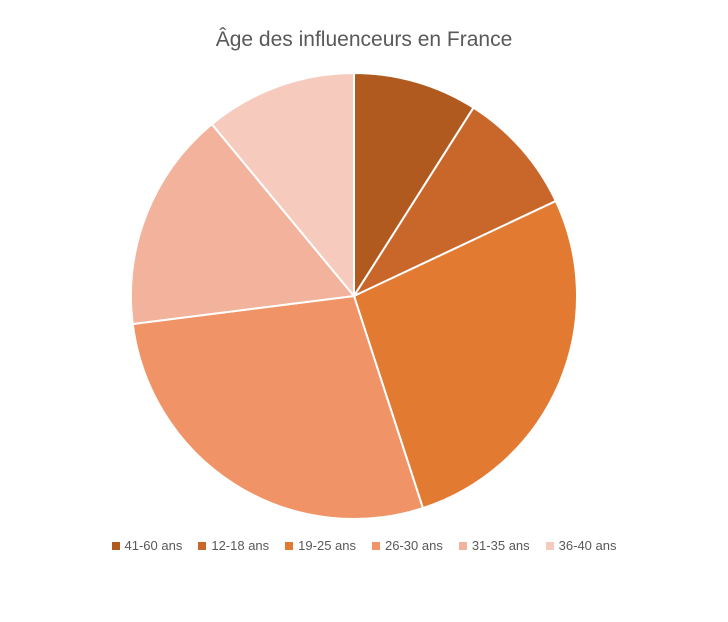 The height and width of the screenshot is (622, 728). What do you see at coordinates (500, 545) in the screenshot?
I see `legend-label: 31-35 ans` at bounding box center [500, 545].